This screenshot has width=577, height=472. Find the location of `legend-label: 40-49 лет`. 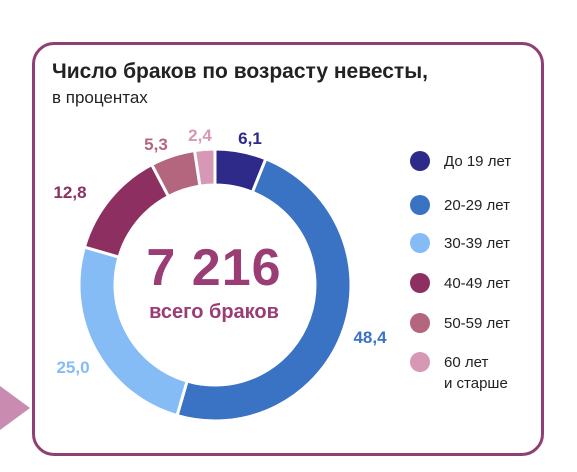

legend-label: 40-49 лет is located at coordinates (477, 283).